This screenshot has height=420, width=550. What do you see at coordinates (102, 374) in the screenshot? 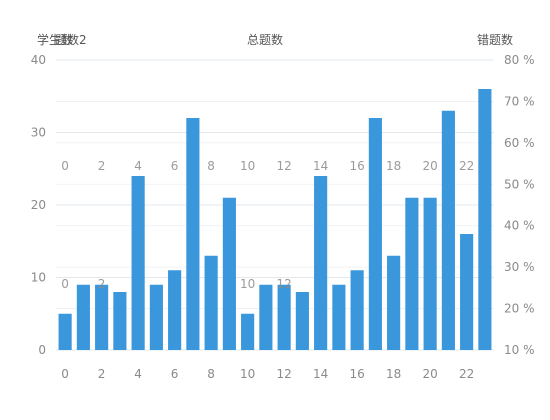
I see `x-tick-label: 2` at bounding box center [102, 374].